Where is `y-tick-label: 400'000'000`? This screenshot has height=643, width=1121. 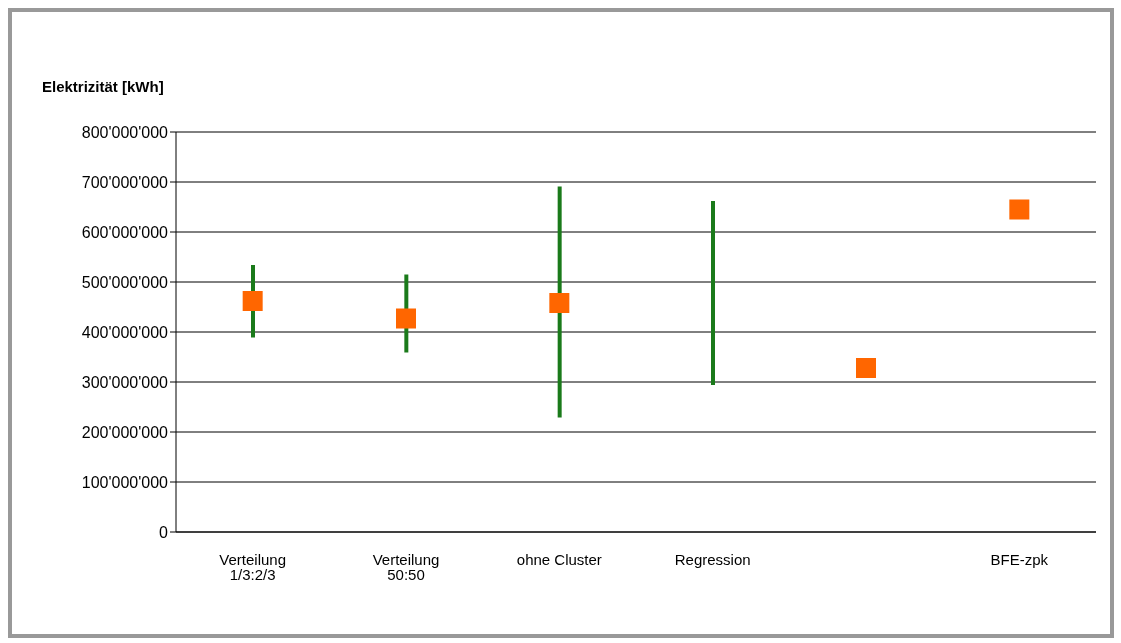 y-tick-label: 400'000'000 is located at coordinates (125, 332).